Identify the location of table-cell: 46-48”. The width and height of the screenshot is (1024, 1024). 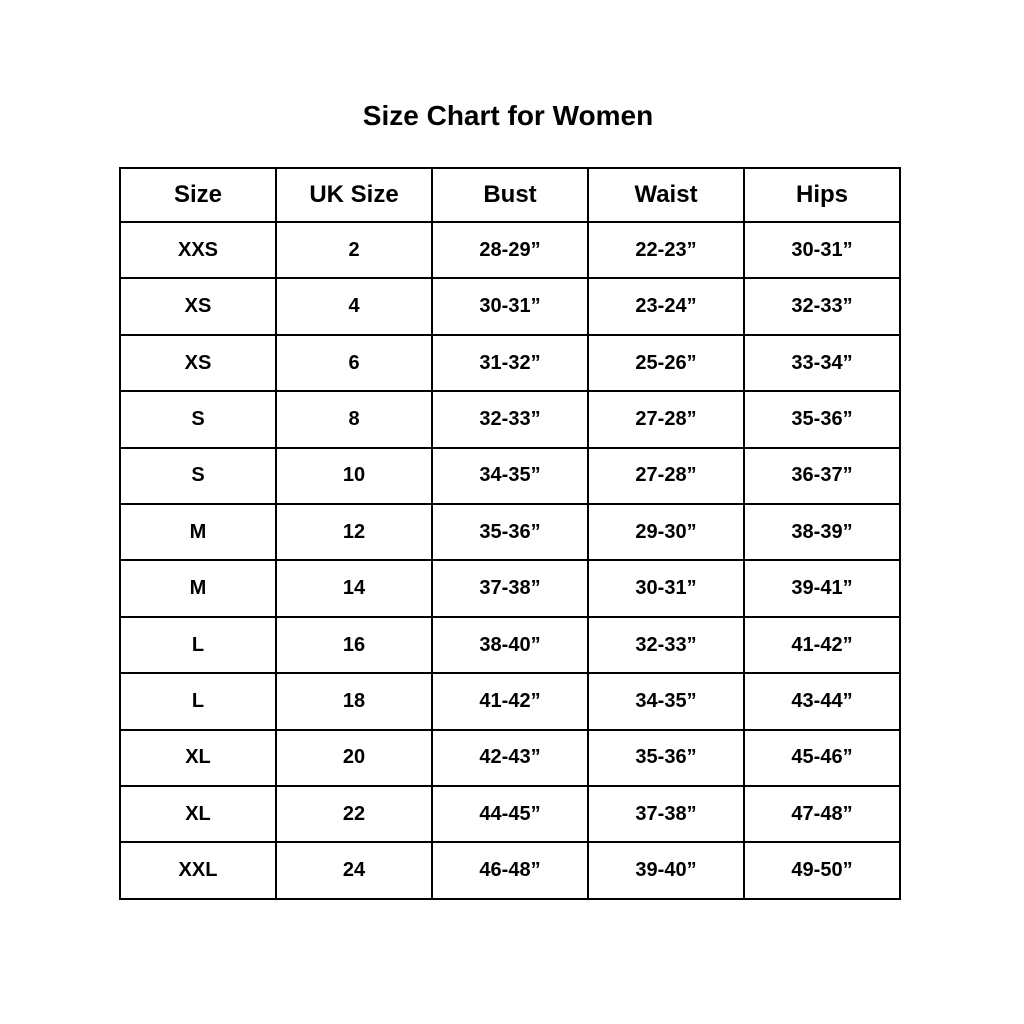
(510, 870).